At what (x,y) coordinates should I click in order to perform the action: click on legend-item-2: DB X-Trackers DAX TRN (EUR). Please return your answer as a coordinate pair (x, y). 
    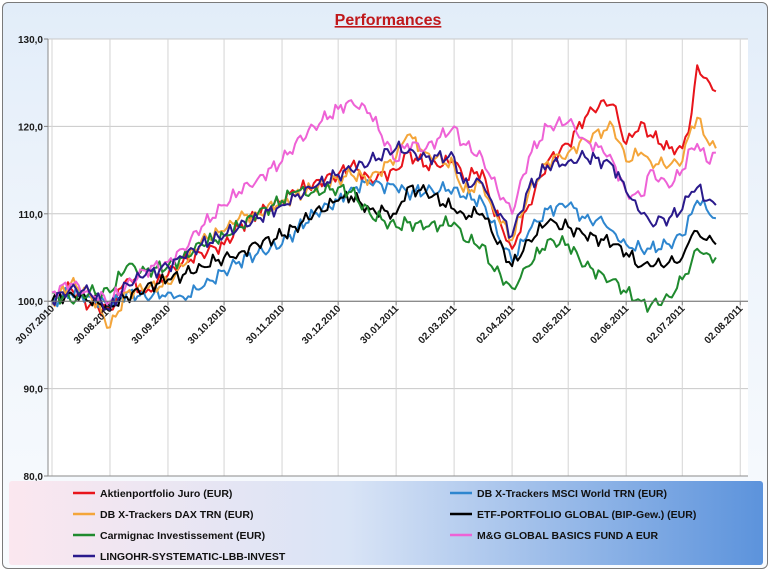
    Looking at the image, I should click on (163, 515).